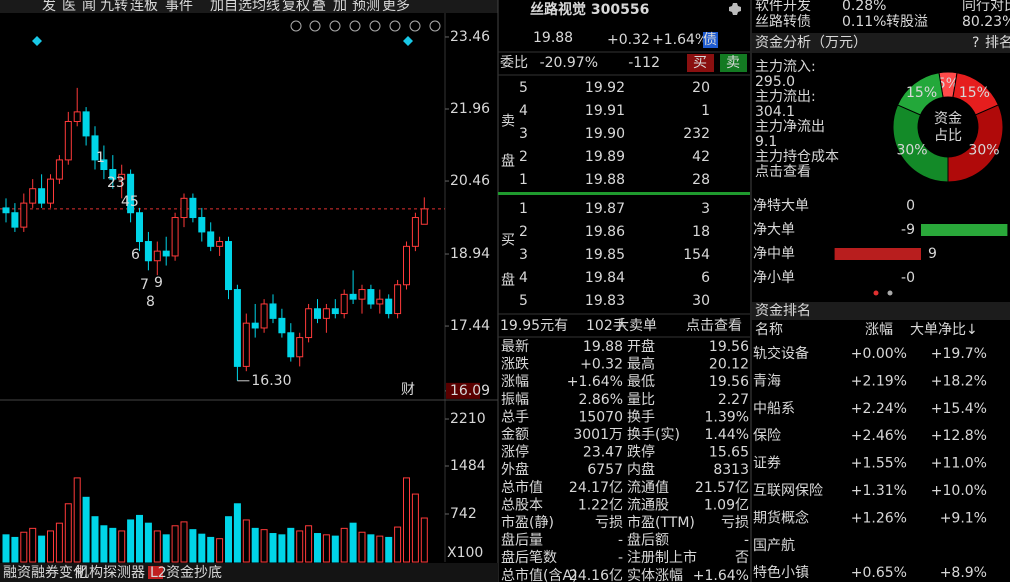 This screenshot has height=582, width=1010. I want to click on y-tick-label: 21.96, so click(470, 109).